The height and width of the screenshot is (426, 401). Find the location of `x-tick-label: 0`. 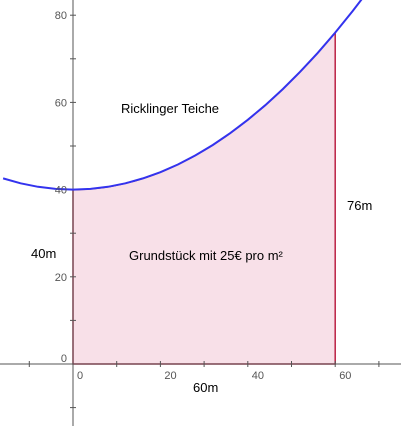

x-tick-label: 0 is located at coordinates (80, 376).